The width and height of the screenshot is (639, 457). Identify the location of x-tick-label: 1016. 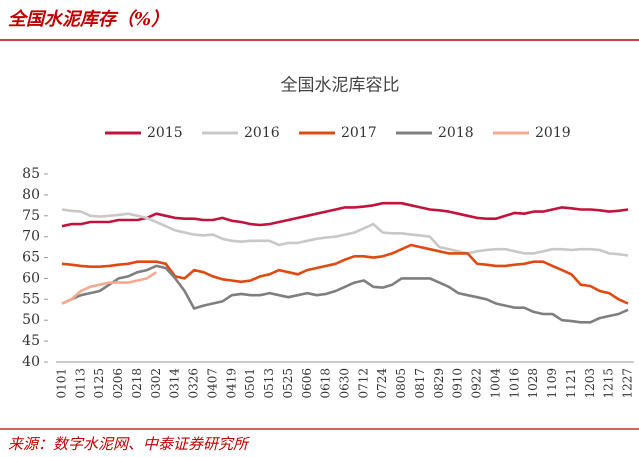
(514, 383).